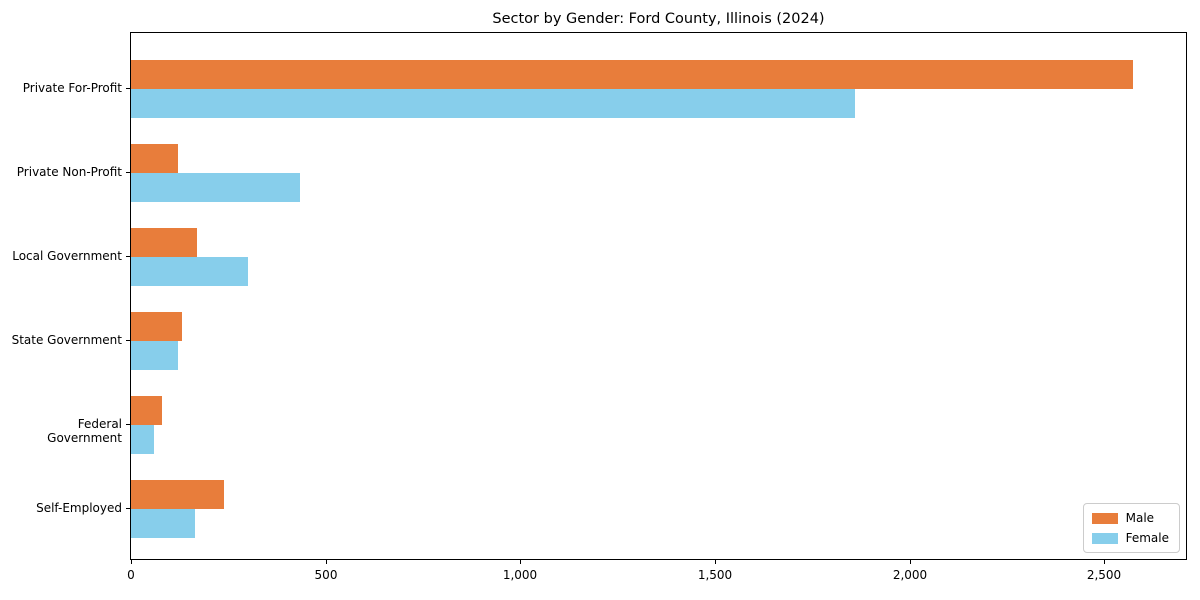 This screenshot has width=1200, height=600. What do you see at coordinates (1104, 538) in the screenshot?
I see `legend-swatch-female` at bounding box center [1104, 538].